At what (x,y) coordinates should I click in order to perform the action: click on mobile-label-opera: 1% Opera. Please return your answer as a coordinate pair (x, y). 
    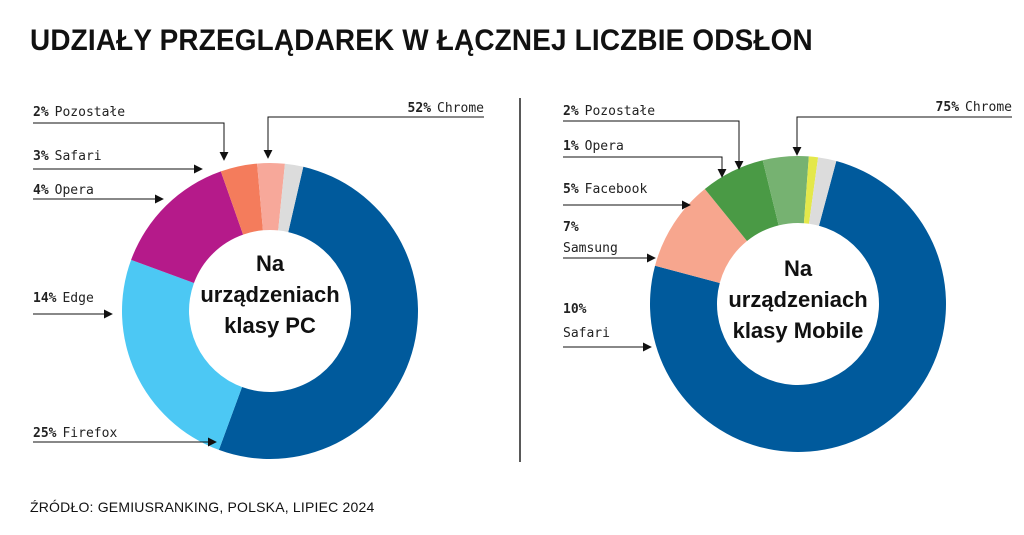
    Looking at the image, I should click on (645, 158).